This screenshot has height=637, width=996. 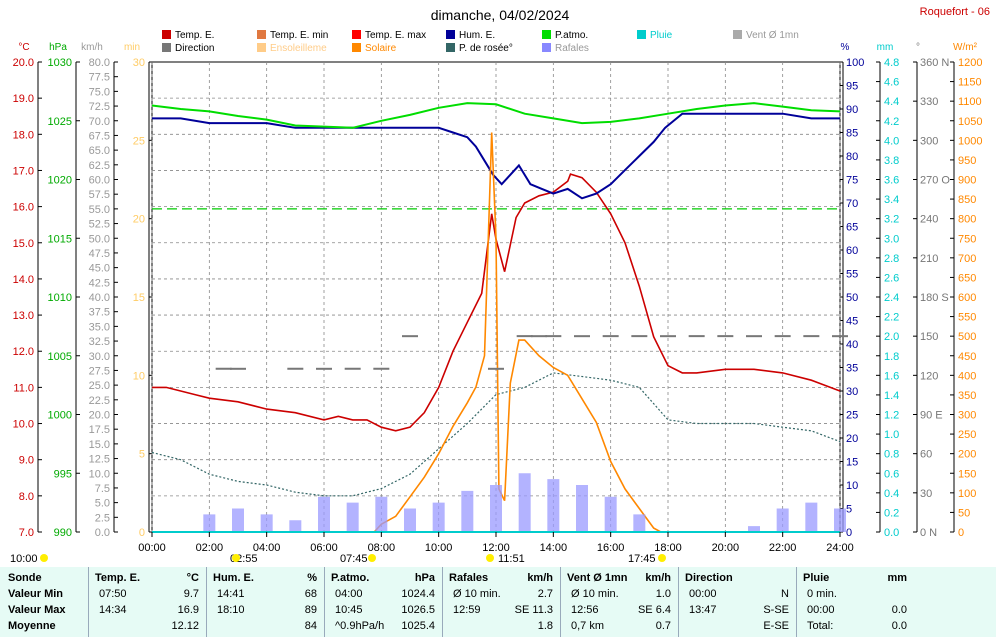 I want to click on axis-tick-humidity: 45, so click(x=852, y=322).